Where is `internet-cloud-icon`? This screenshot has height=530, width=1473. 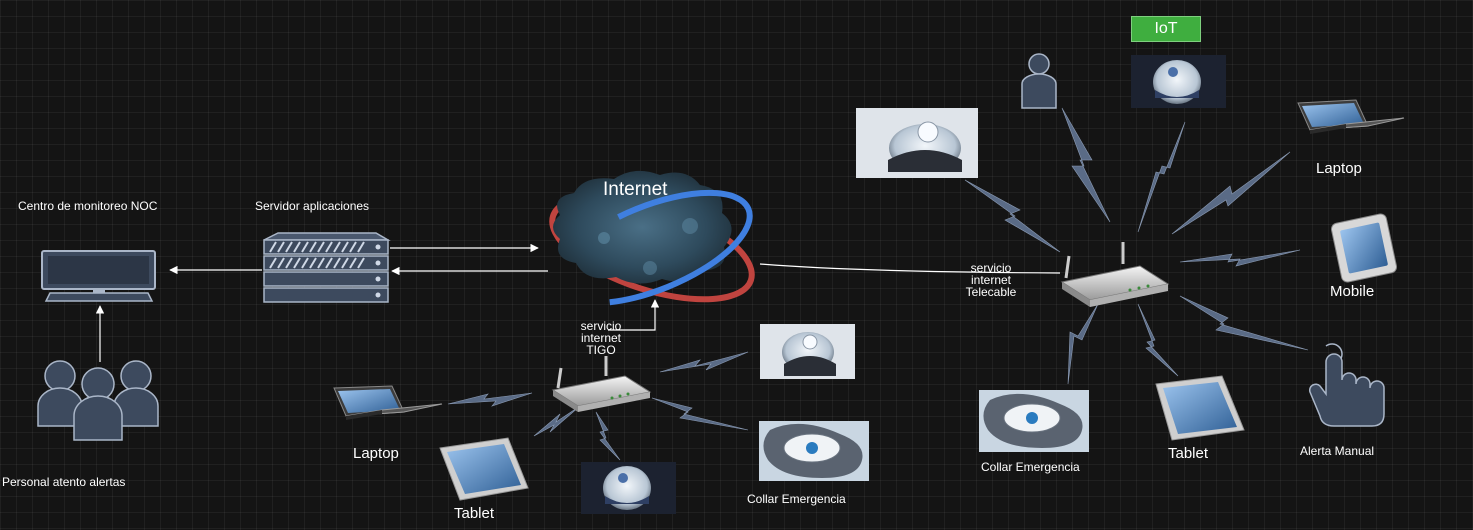 internet-cloud-icon is located at coordinates (652, 238).